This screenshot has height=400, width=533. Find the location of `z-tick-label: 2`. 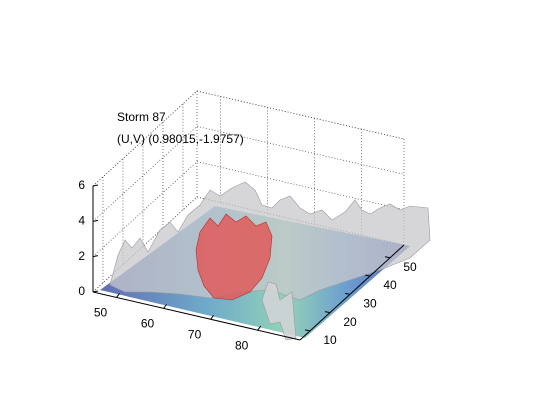

z-tick-label: 2 is located at coordinates (81, 256).